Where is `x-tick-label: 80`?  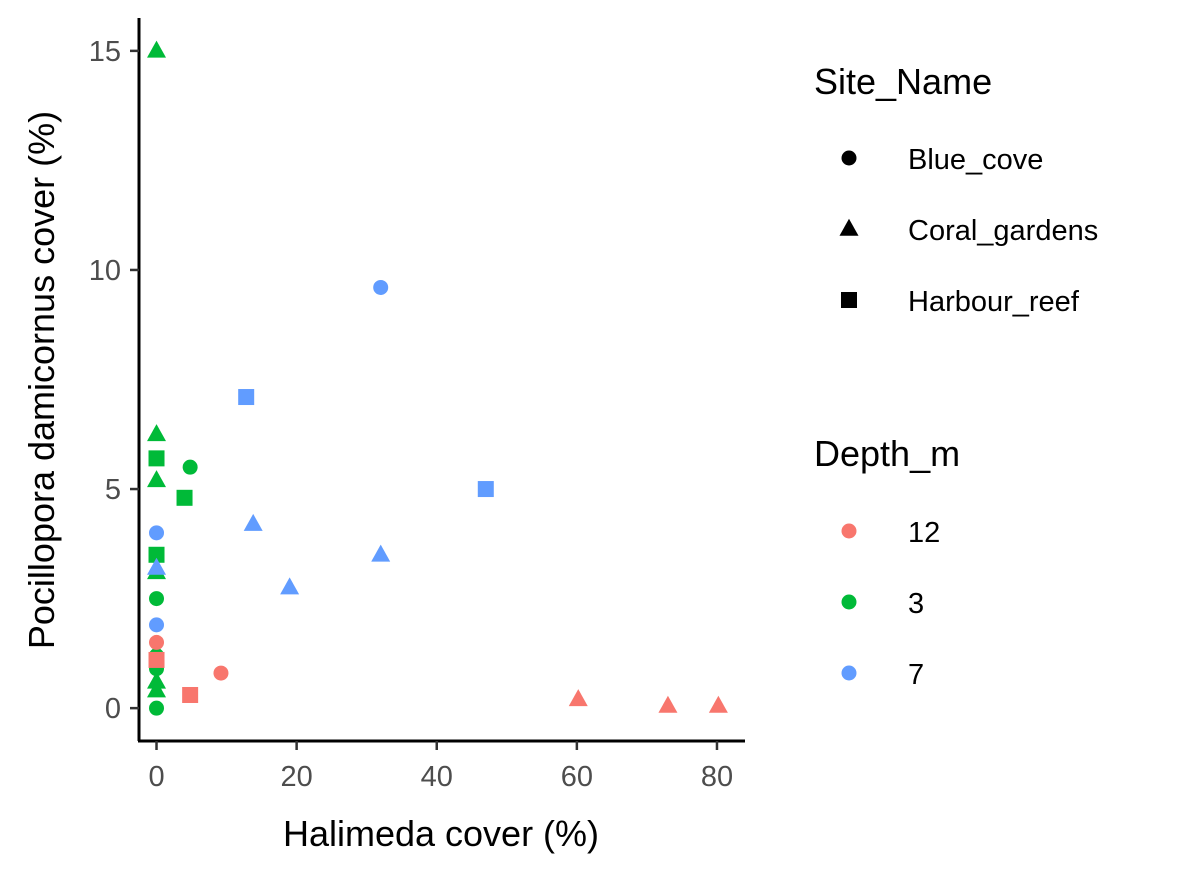 x-tick-label: 80 is located at coordinates (717, 777).